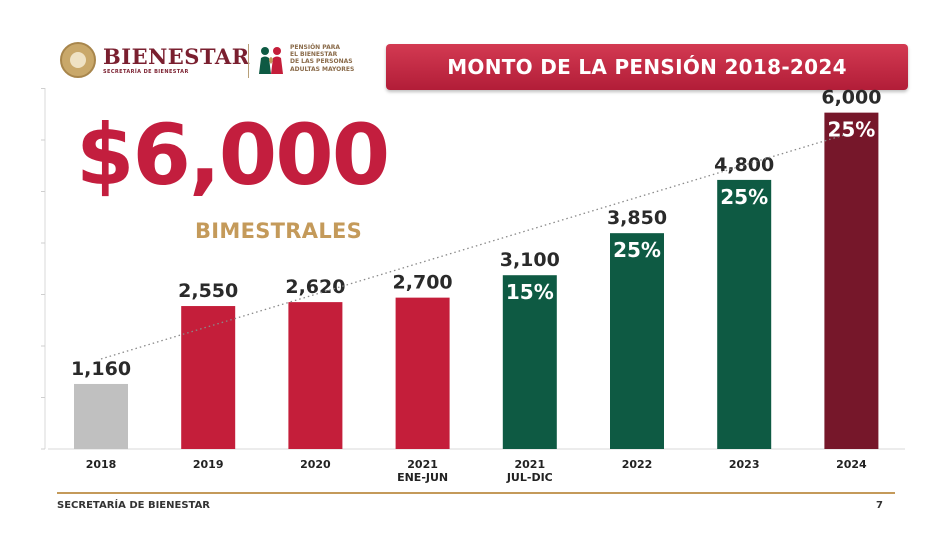 The image size is (952, 535). I want to click on bar-2023, so click(744, 314).